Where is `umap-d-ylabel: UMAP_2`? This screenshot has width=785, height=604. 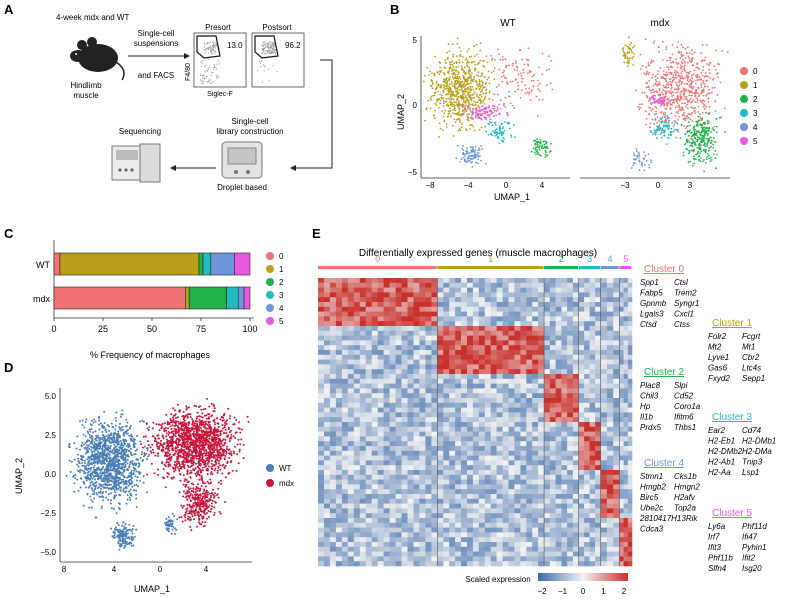 umap-d-ylabel: UMAP_2 is located at coordinates (19, 476).